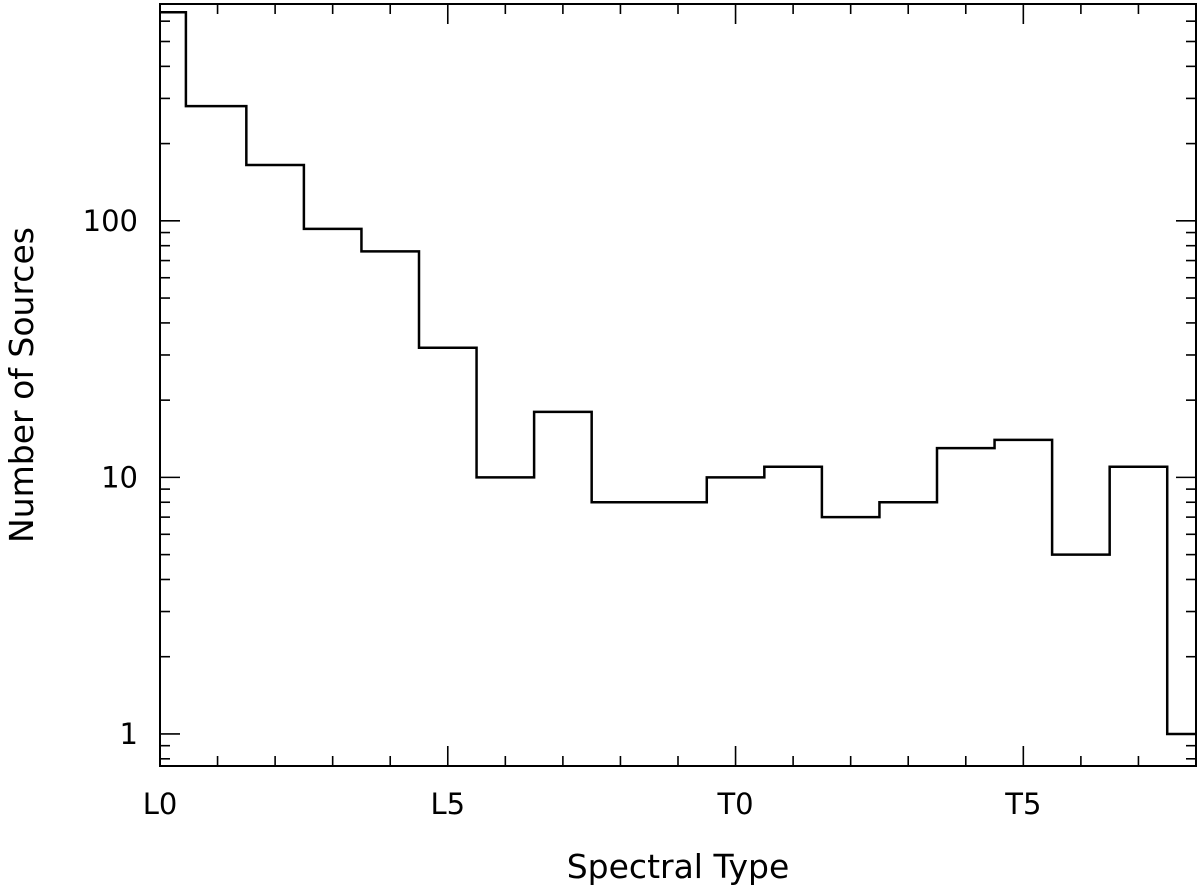 The image size is (1200, 892). Describe the element at coordinates (129, 734) in the screenshot. I see `y-tick-label: 1` at that location.